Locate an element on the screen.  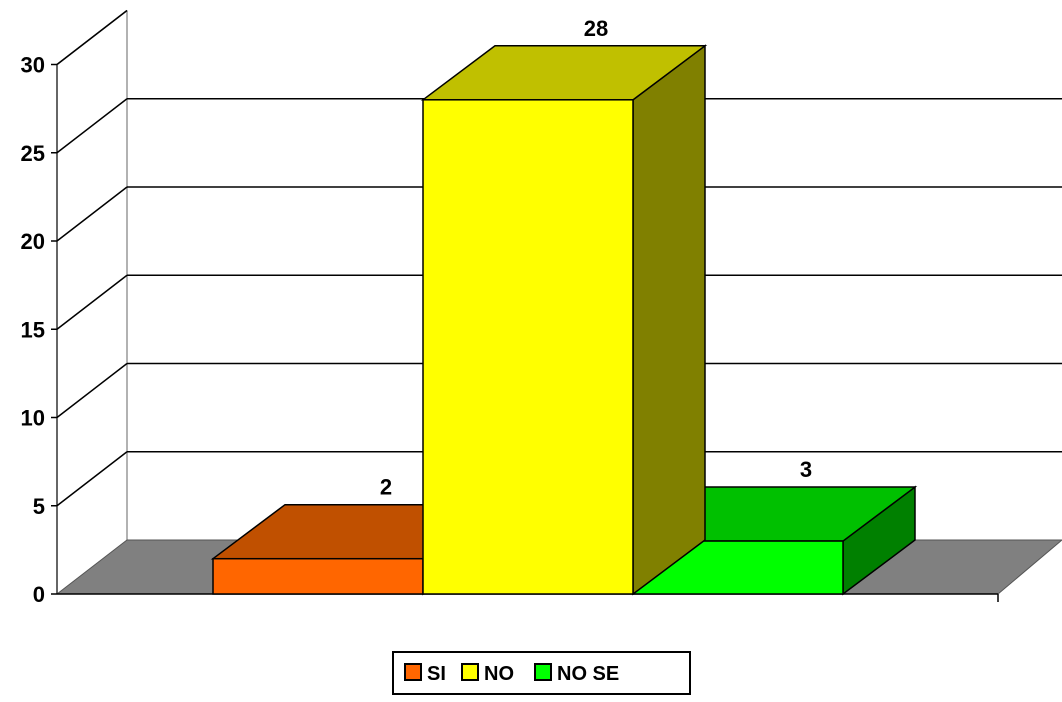
legend: SI NO NO SE is located at coordinates (541, 673).